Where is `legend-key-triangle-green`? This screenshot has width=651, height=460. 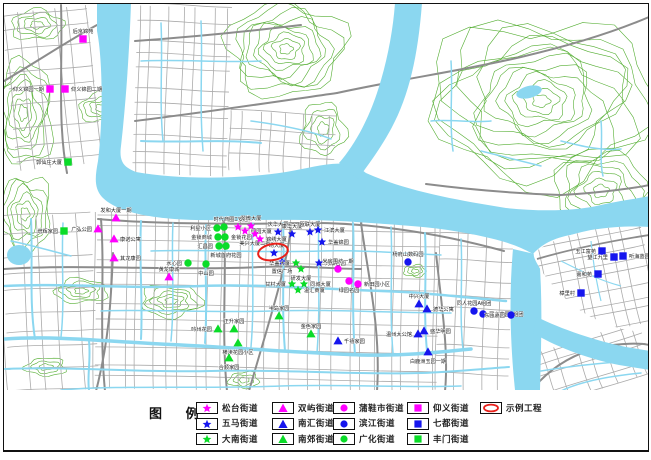
legend-key-triangle-green is located at coordinates (283, 439).